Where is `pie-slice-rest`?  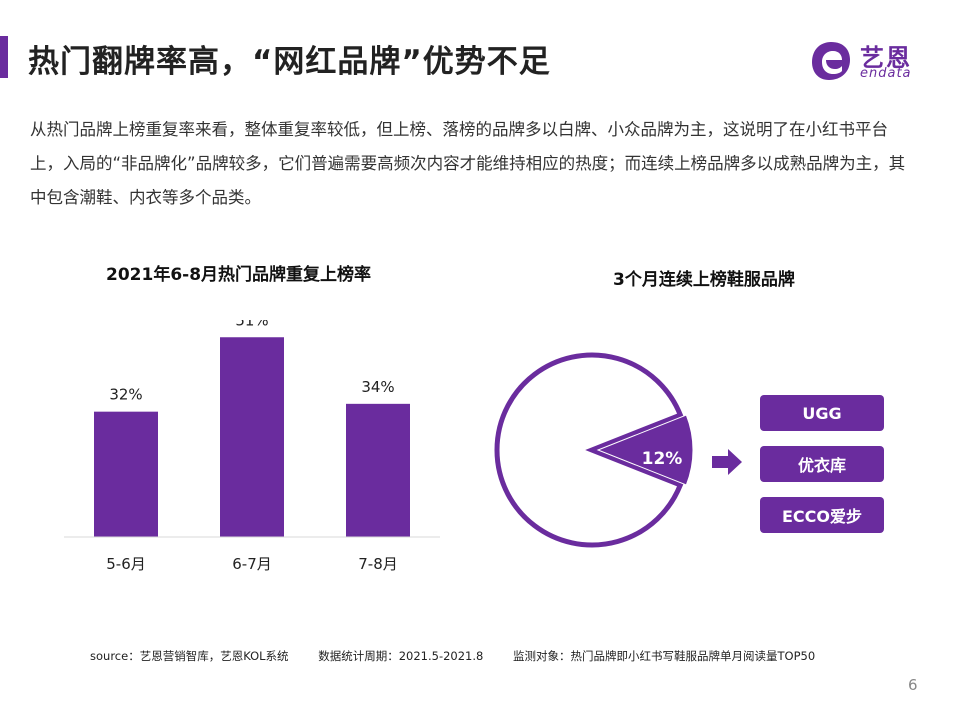
pie-slice-rest is located at coordinates (589, 450).